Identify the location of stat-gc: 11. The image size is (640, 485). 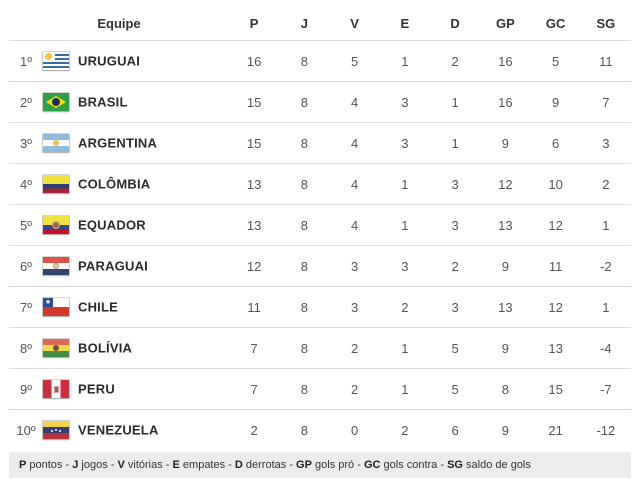
(555, 266).